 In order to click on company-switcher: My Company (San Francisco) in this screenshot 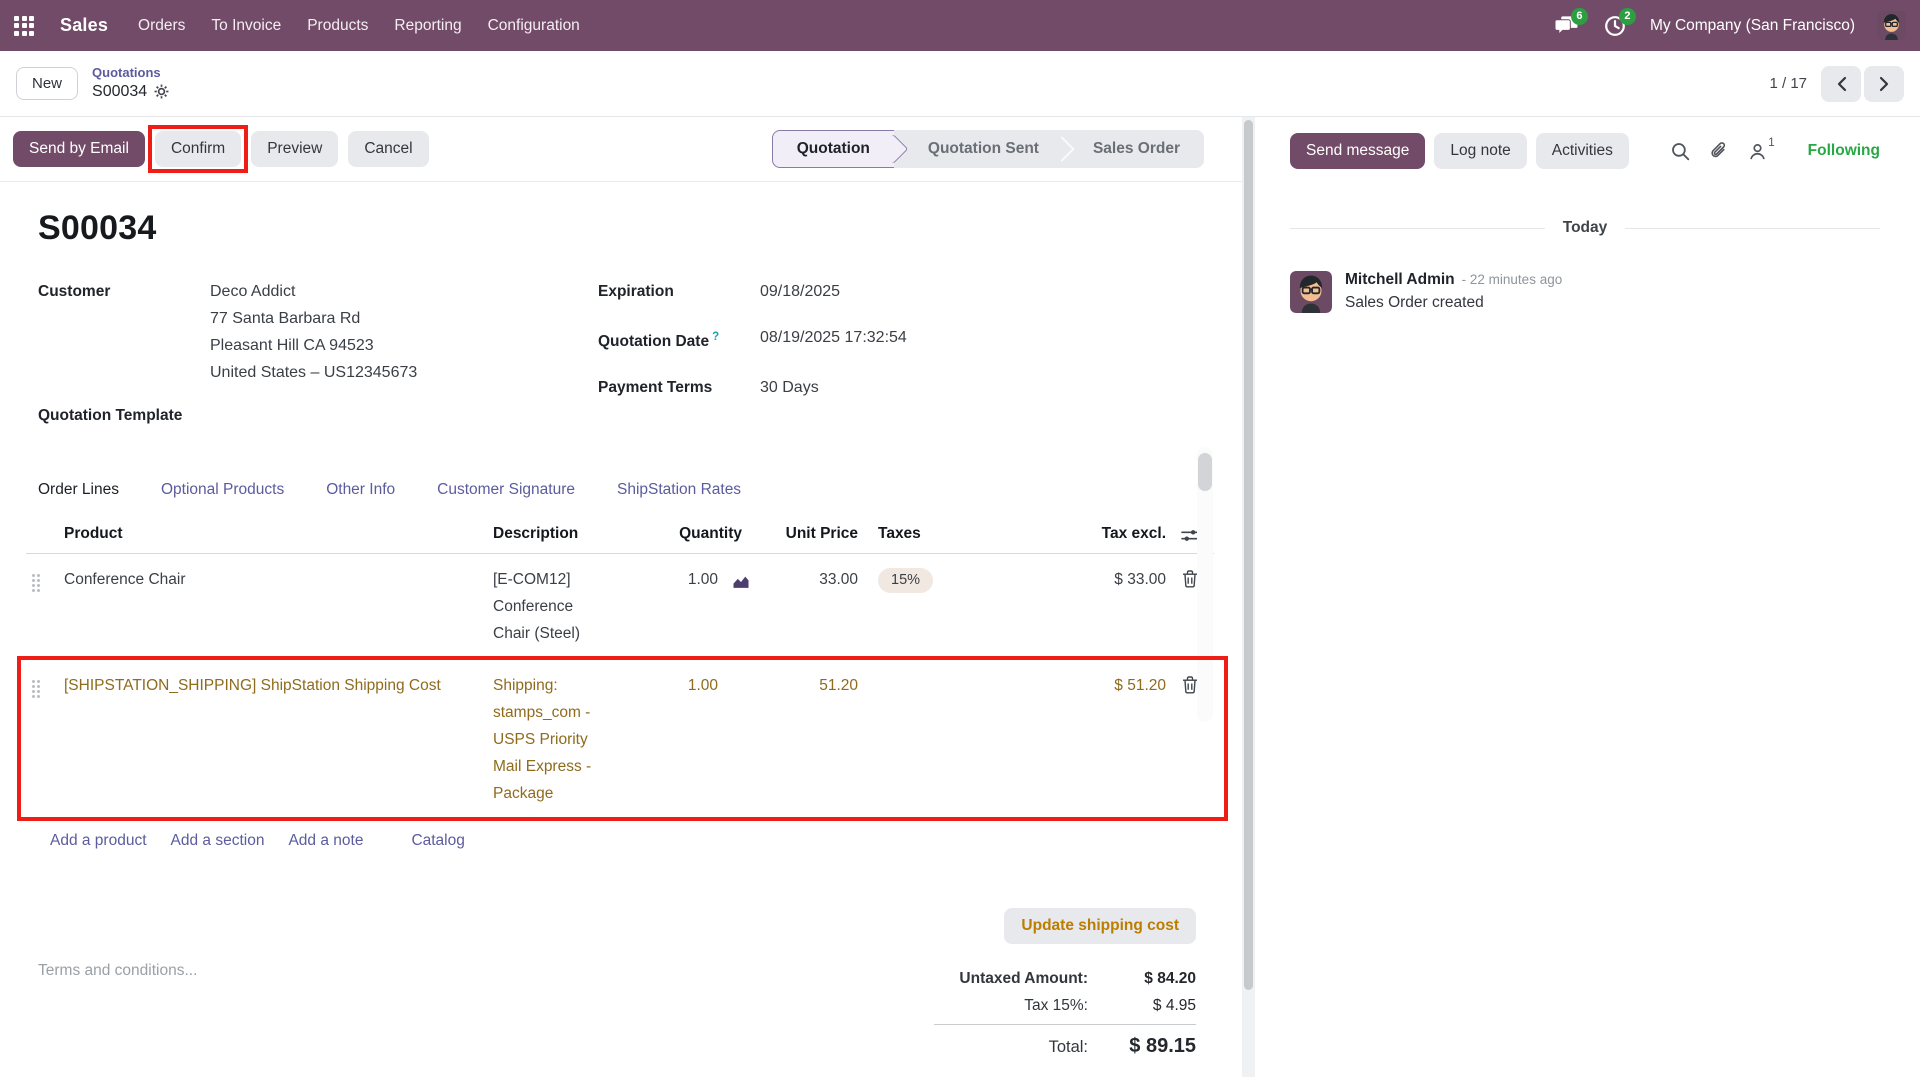, I will do `click(1752, 25)`.